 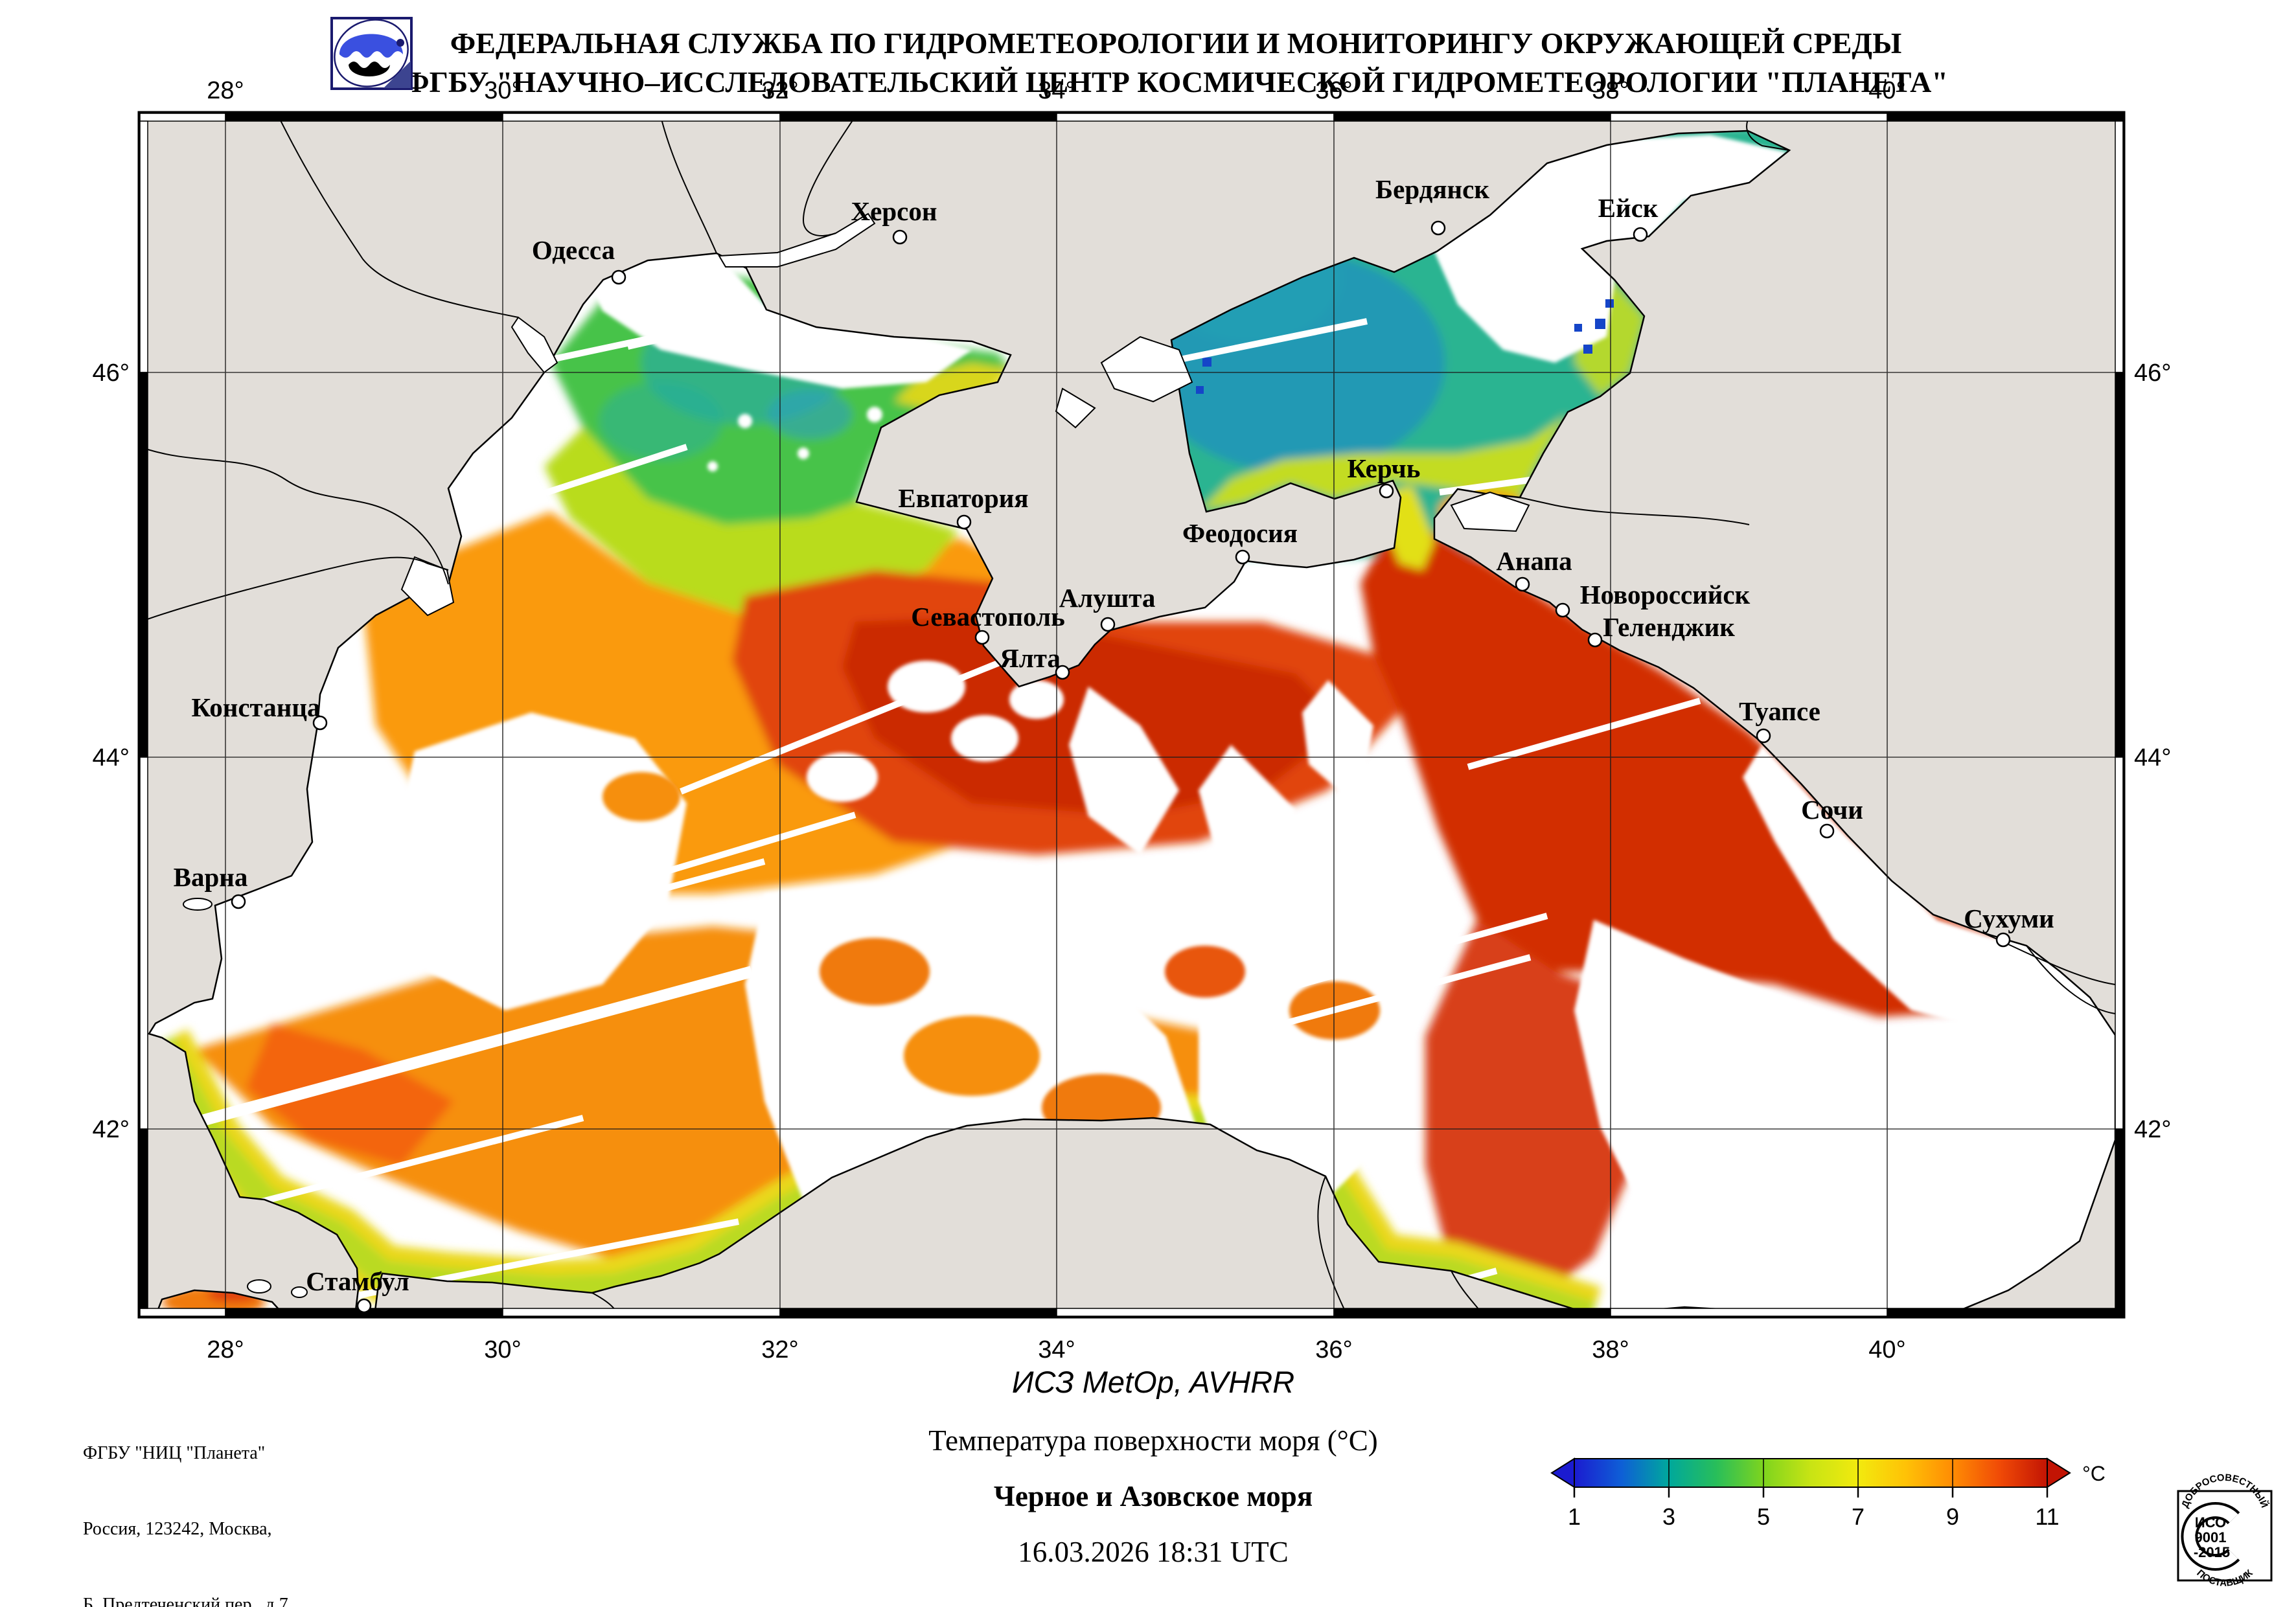 What do you see at coordinates (1384, 468) in the screenshot?
I see `svg-text: Керчь` at bounding box center [1384, 468].